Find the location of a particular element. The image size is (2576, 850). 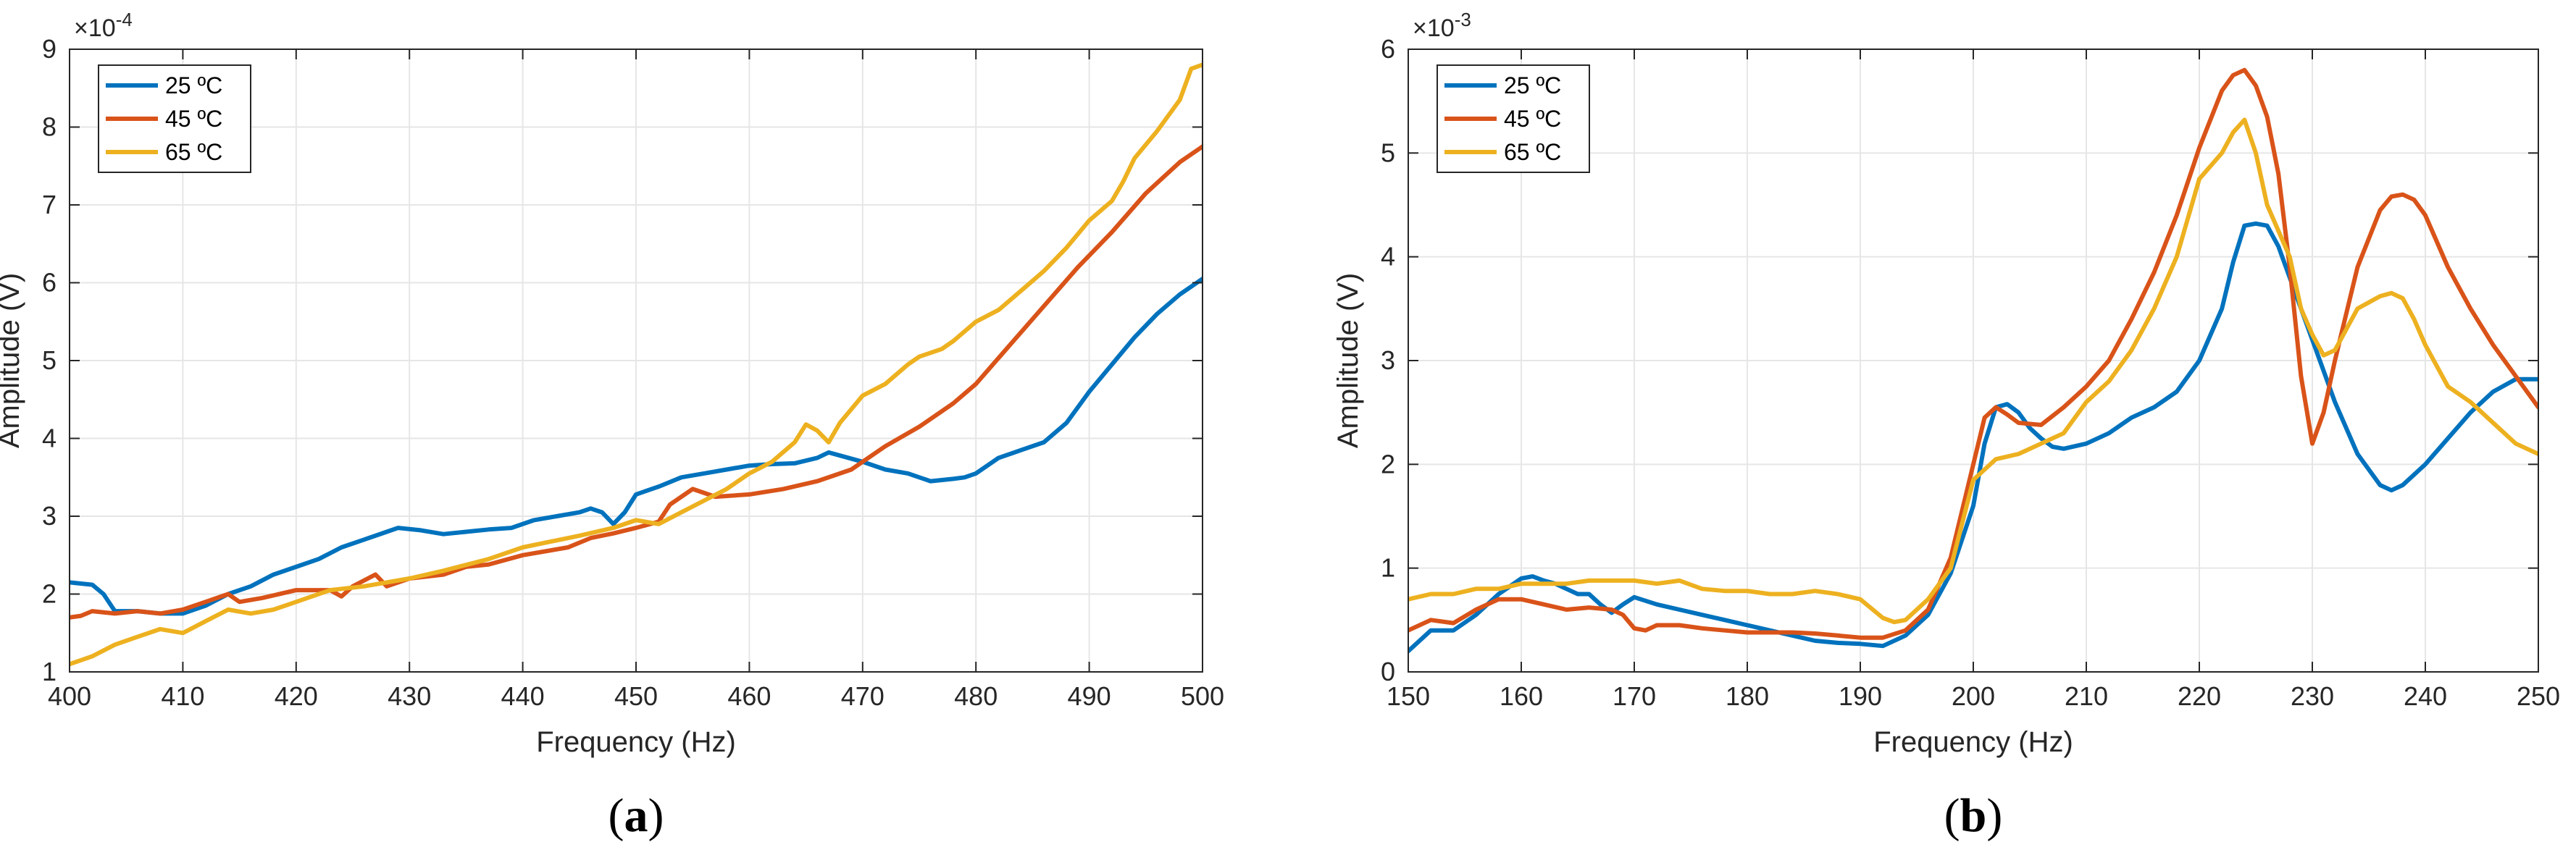

x-axis-title-b: Frequency (Hz) is located at coordinates (1973, 742).